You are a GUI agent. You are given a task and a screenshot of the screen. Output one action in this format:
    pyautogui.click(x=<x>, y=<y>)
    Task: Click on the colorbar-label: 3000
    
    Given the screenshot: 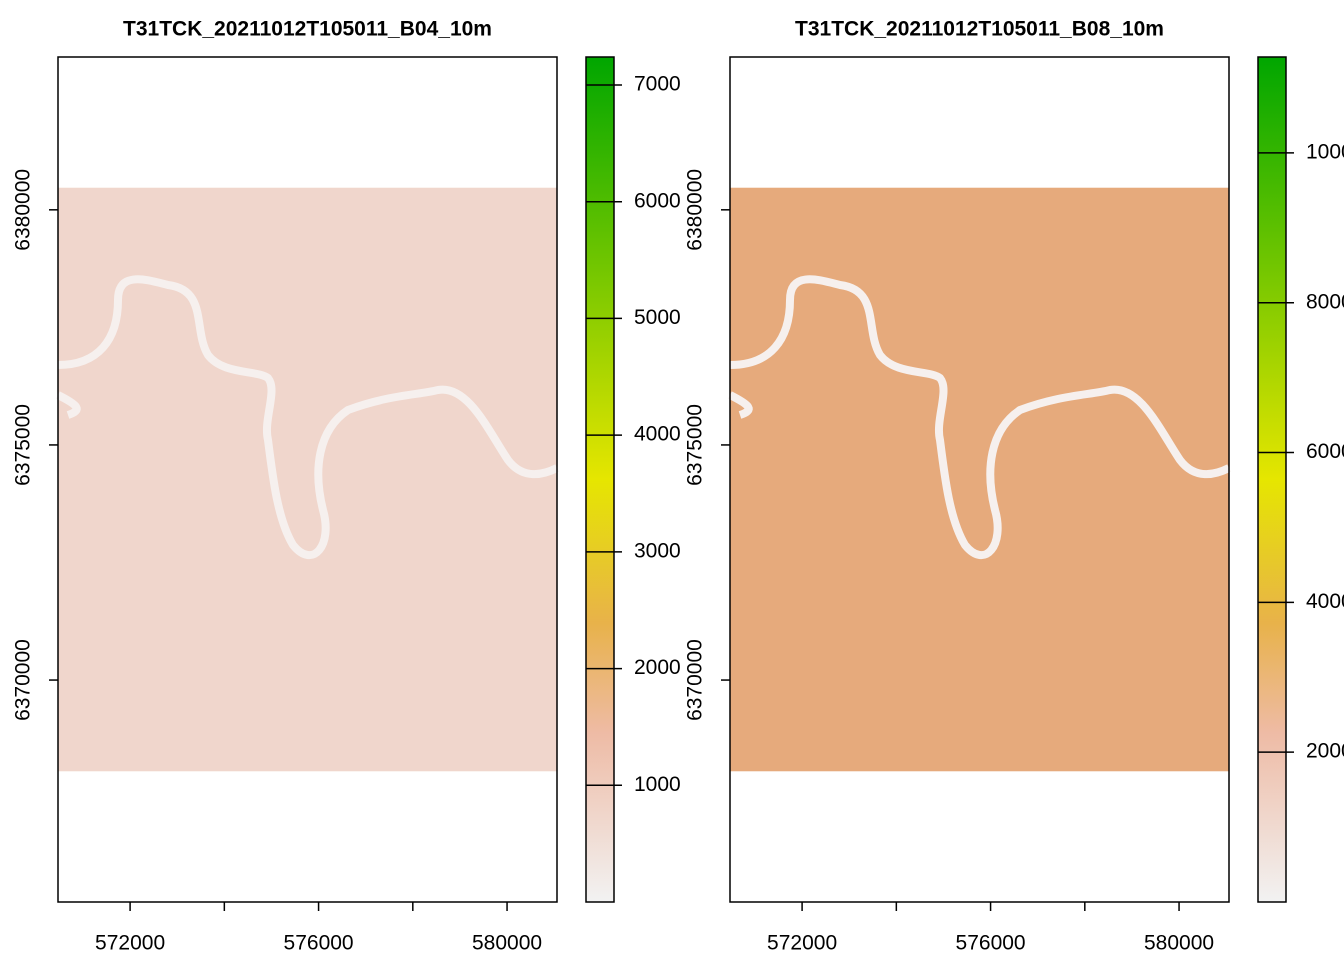 What is the action you would take?
    pyautogui.click(x=657, y=550)
    